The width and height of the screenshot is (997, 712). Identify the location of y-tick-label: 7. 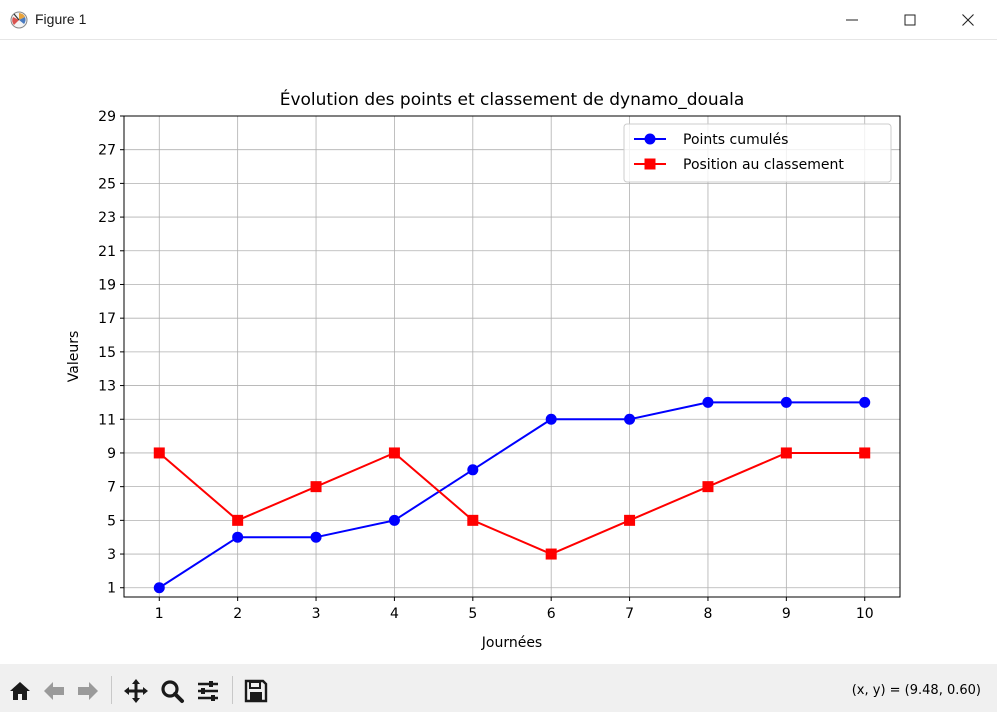
(111, 488).